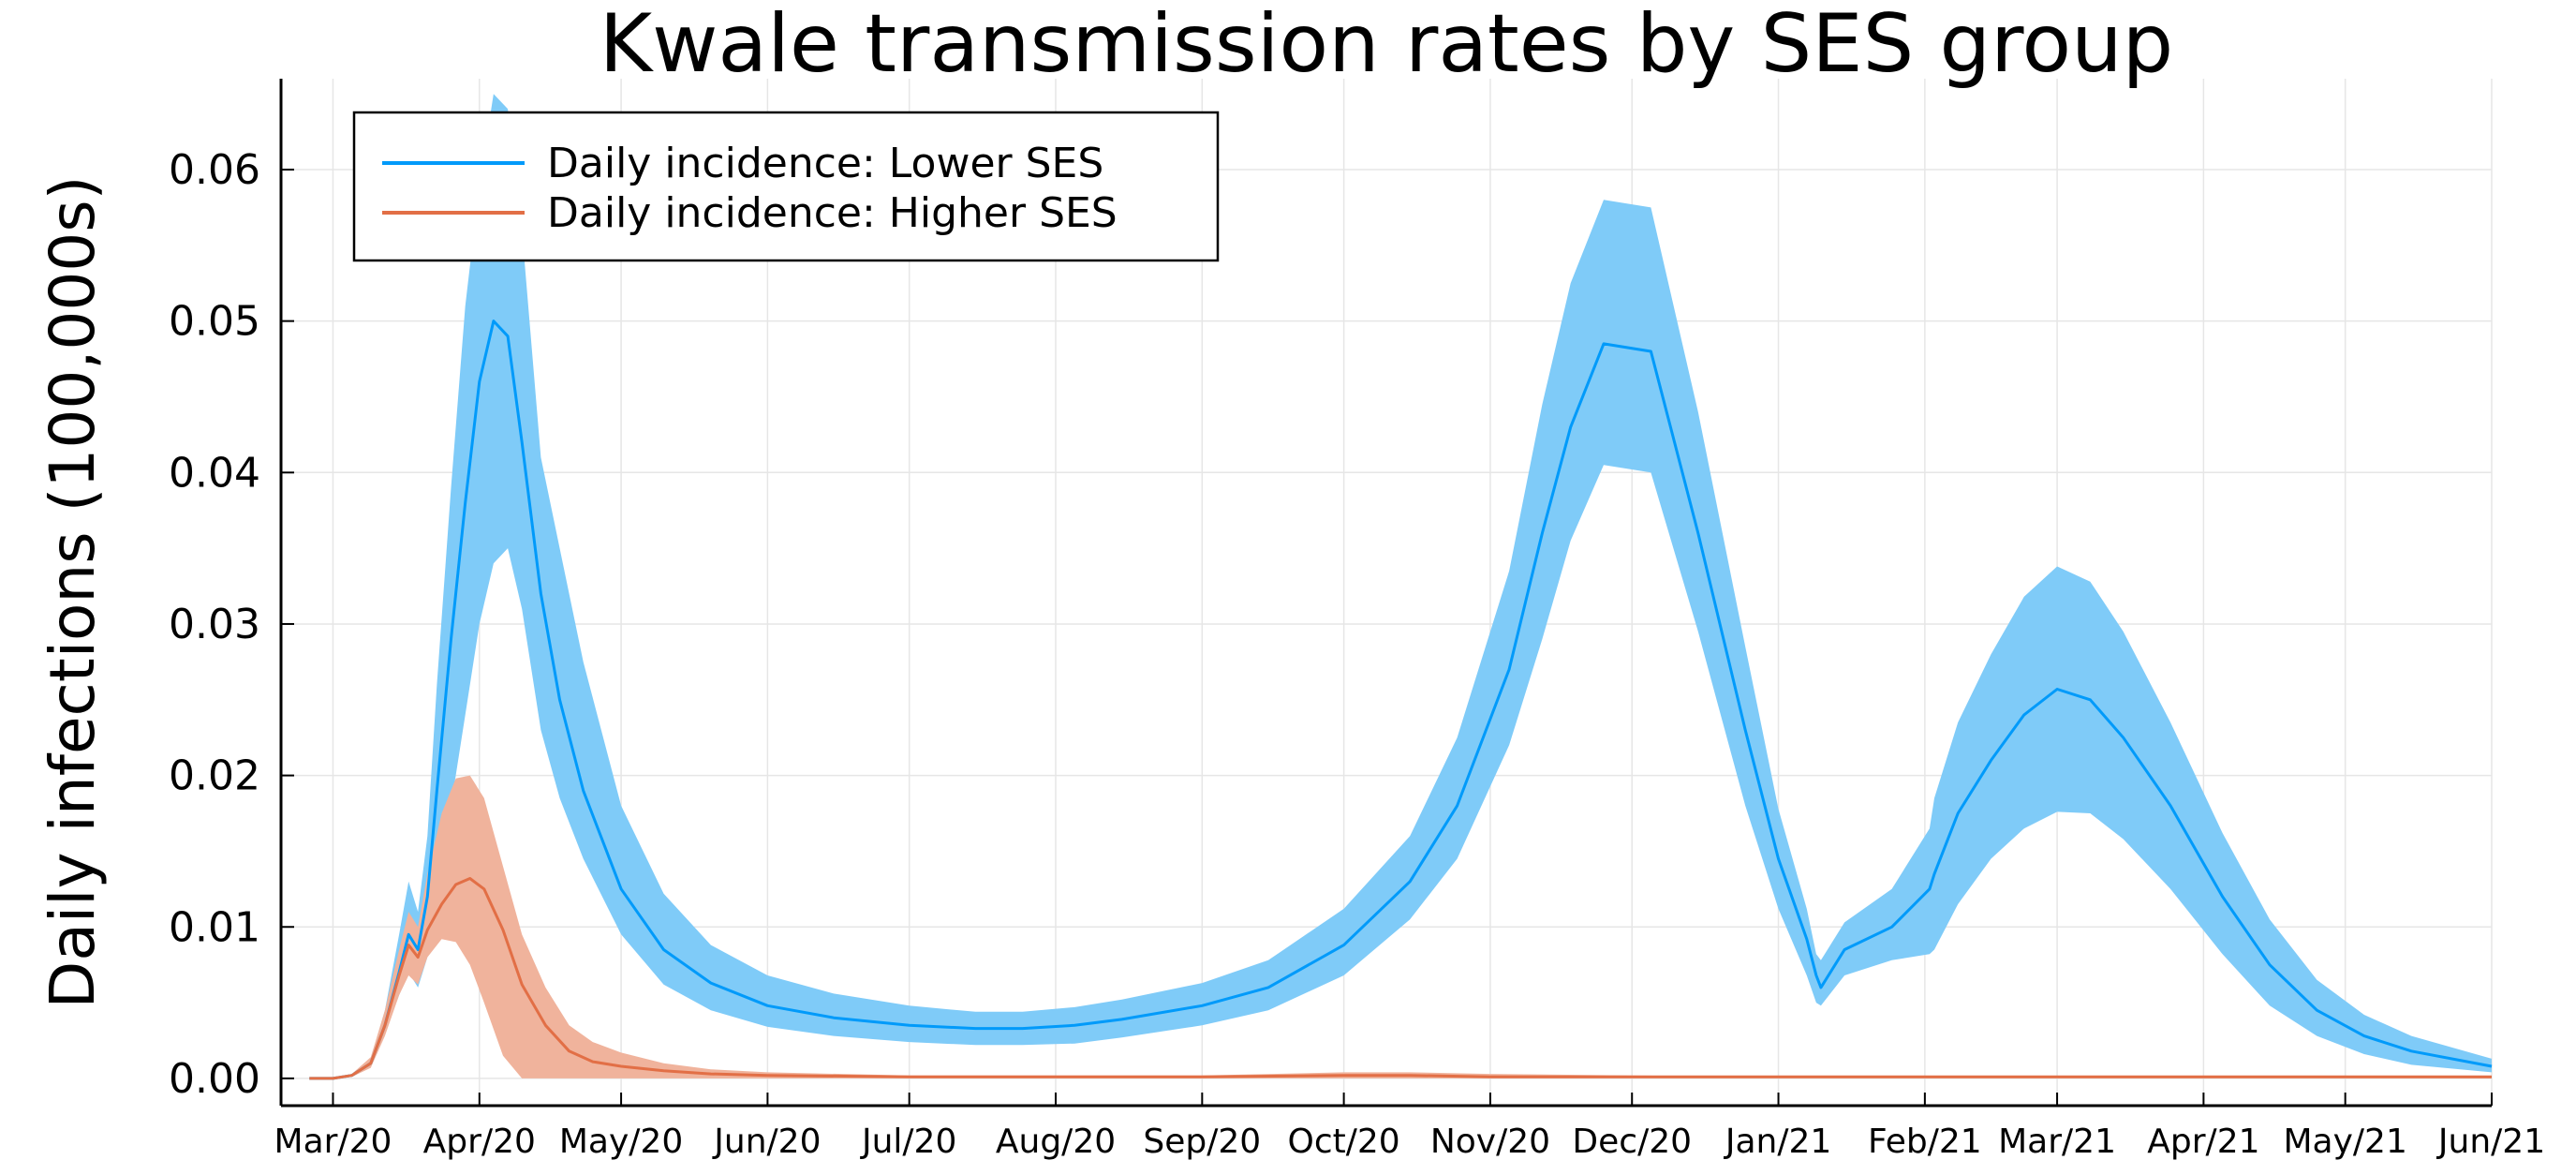 This screenshot has height=1175, width=2576. Describe the element at coordinates (825, 163) in the screenshot. I see `legend-label-lower-ses: Daily incidence: Lower SES` at that location.